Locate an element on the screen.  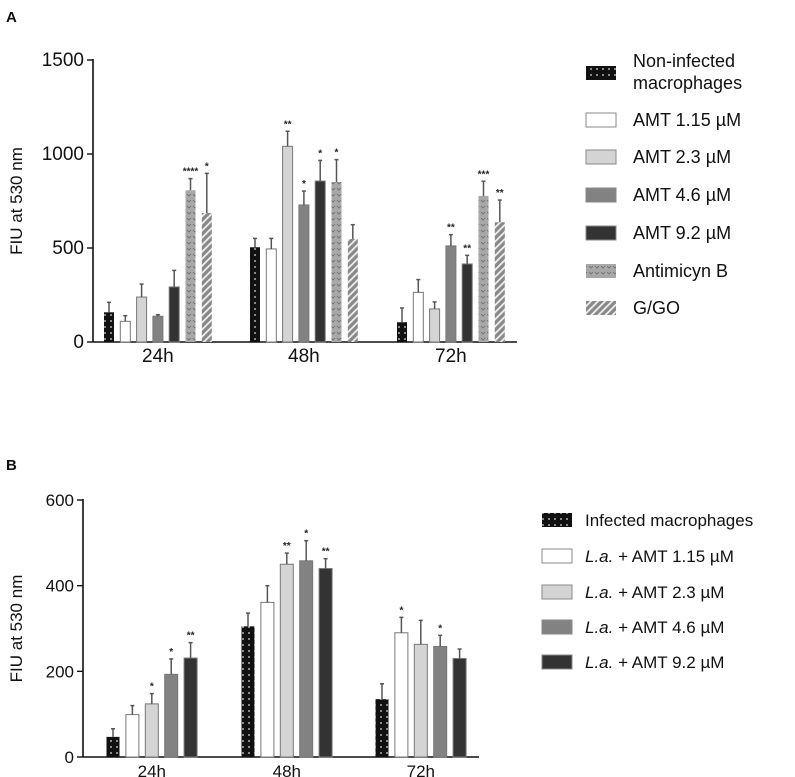
legend-label-treatment: + AMT 4.6 µM is located at coordinates (668, 627).